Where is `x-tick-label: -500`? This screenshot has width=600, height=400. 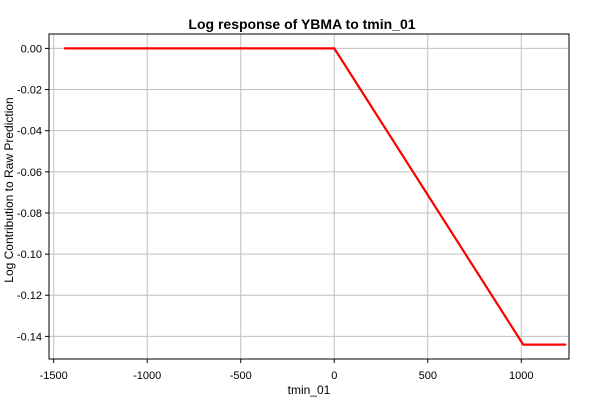
x-tick-label: -500 is located at coordinates (241, 376).